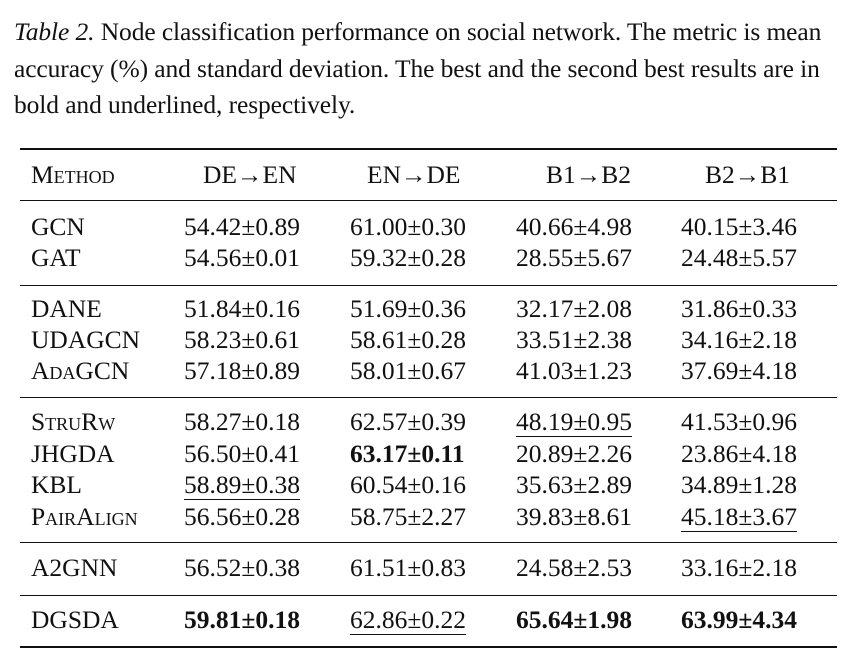 Image resolution: width=852 pixels, height=663 pixels. I want to click on table-cell: 56.52±0.38, so click(242, 567).